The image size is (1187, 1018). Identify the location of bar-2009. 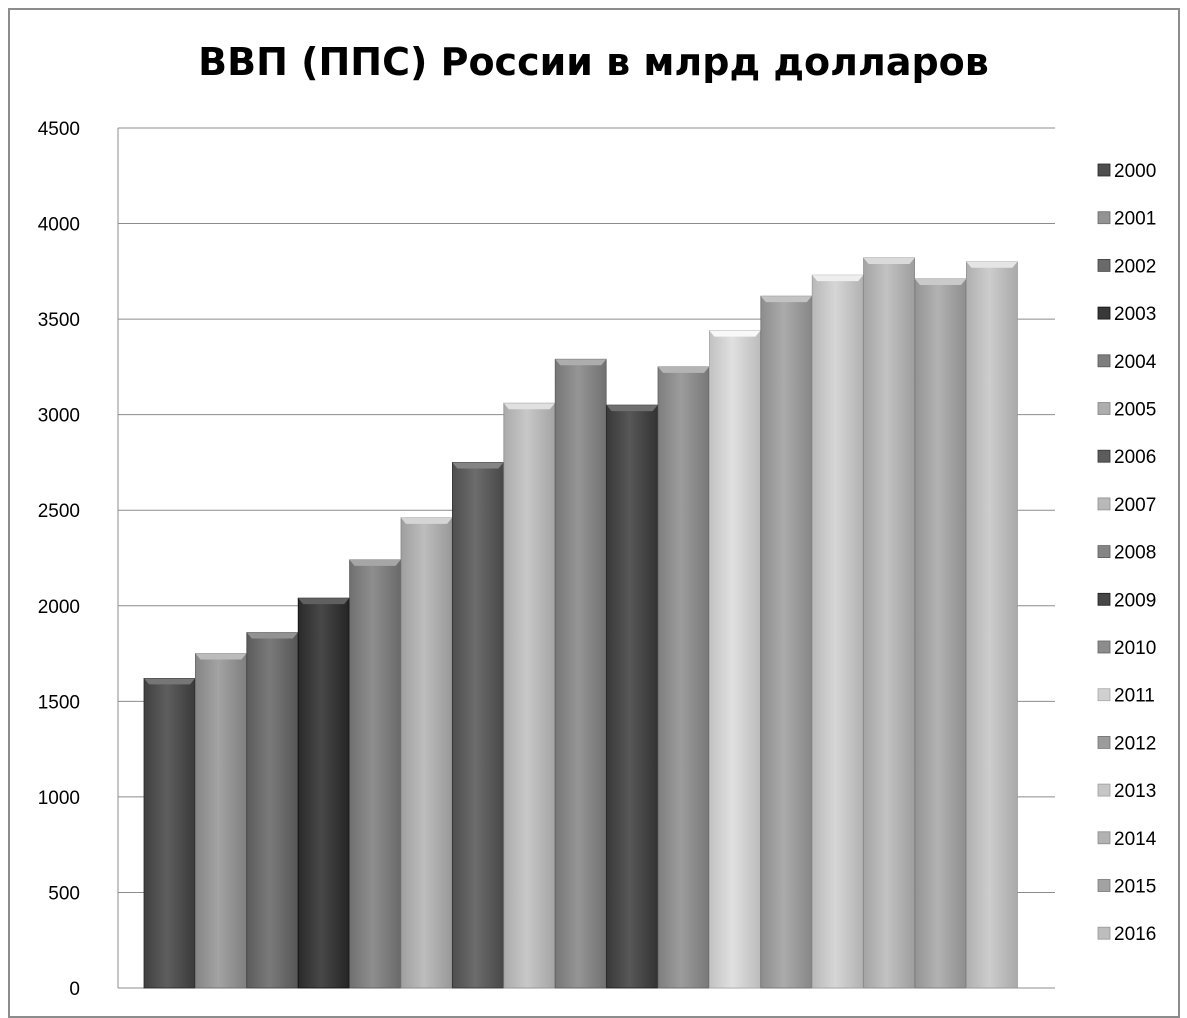
(632, 696).